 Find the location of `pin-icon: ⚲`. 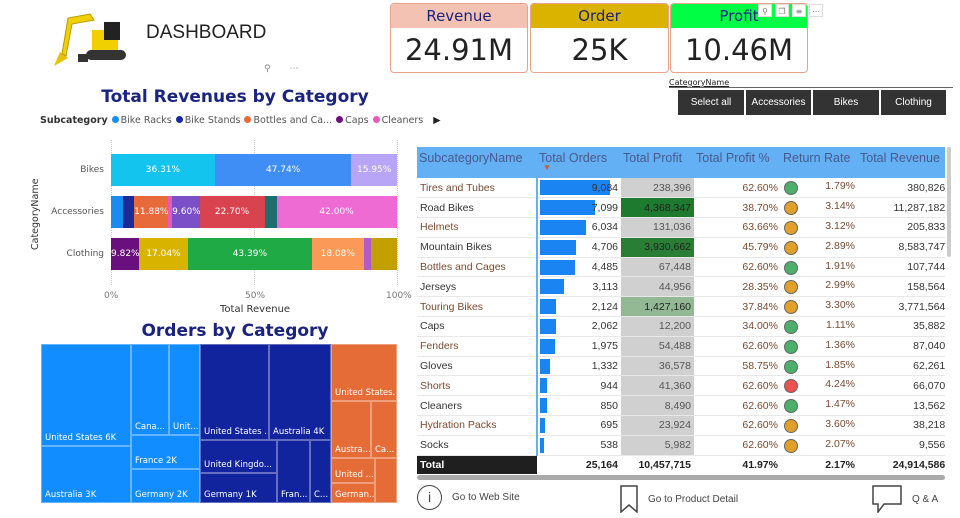

pin-icon: ⚲ is located at coordinates (765, 10).